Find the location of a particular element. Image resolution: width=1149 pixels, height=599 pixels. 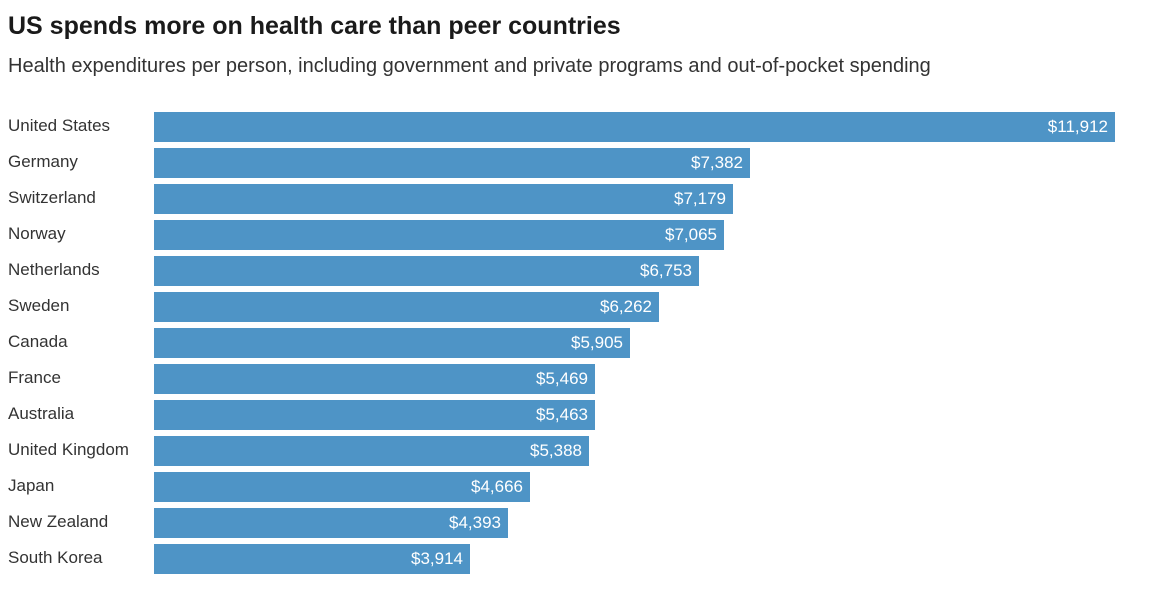

bar: $6,262 is located at coordinates (406, 307).